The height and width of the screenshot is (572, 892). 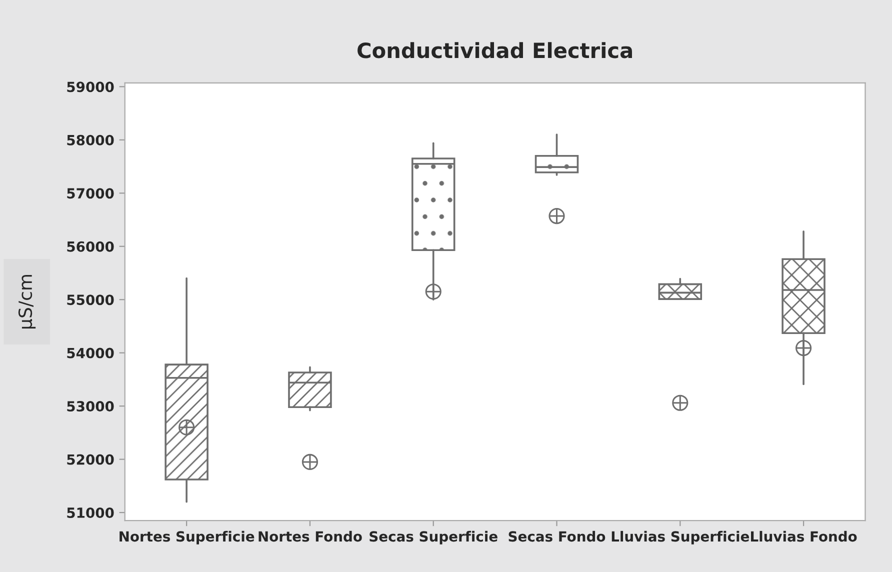 What do you see at coordinates (90, 87) in the screenshot?
I see `y-tick-label: 59000` at bounding box center [90, 87].